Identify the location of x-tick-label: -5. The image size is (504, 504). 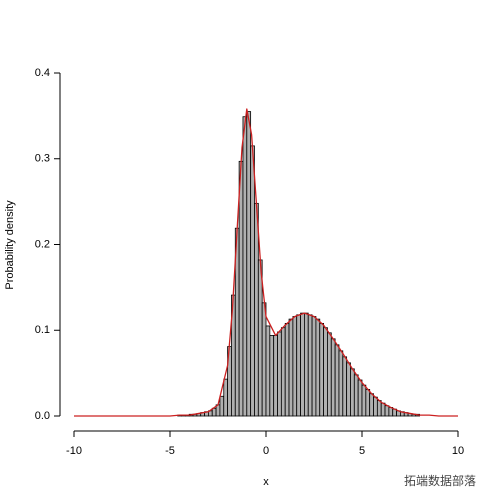
(170, 451).